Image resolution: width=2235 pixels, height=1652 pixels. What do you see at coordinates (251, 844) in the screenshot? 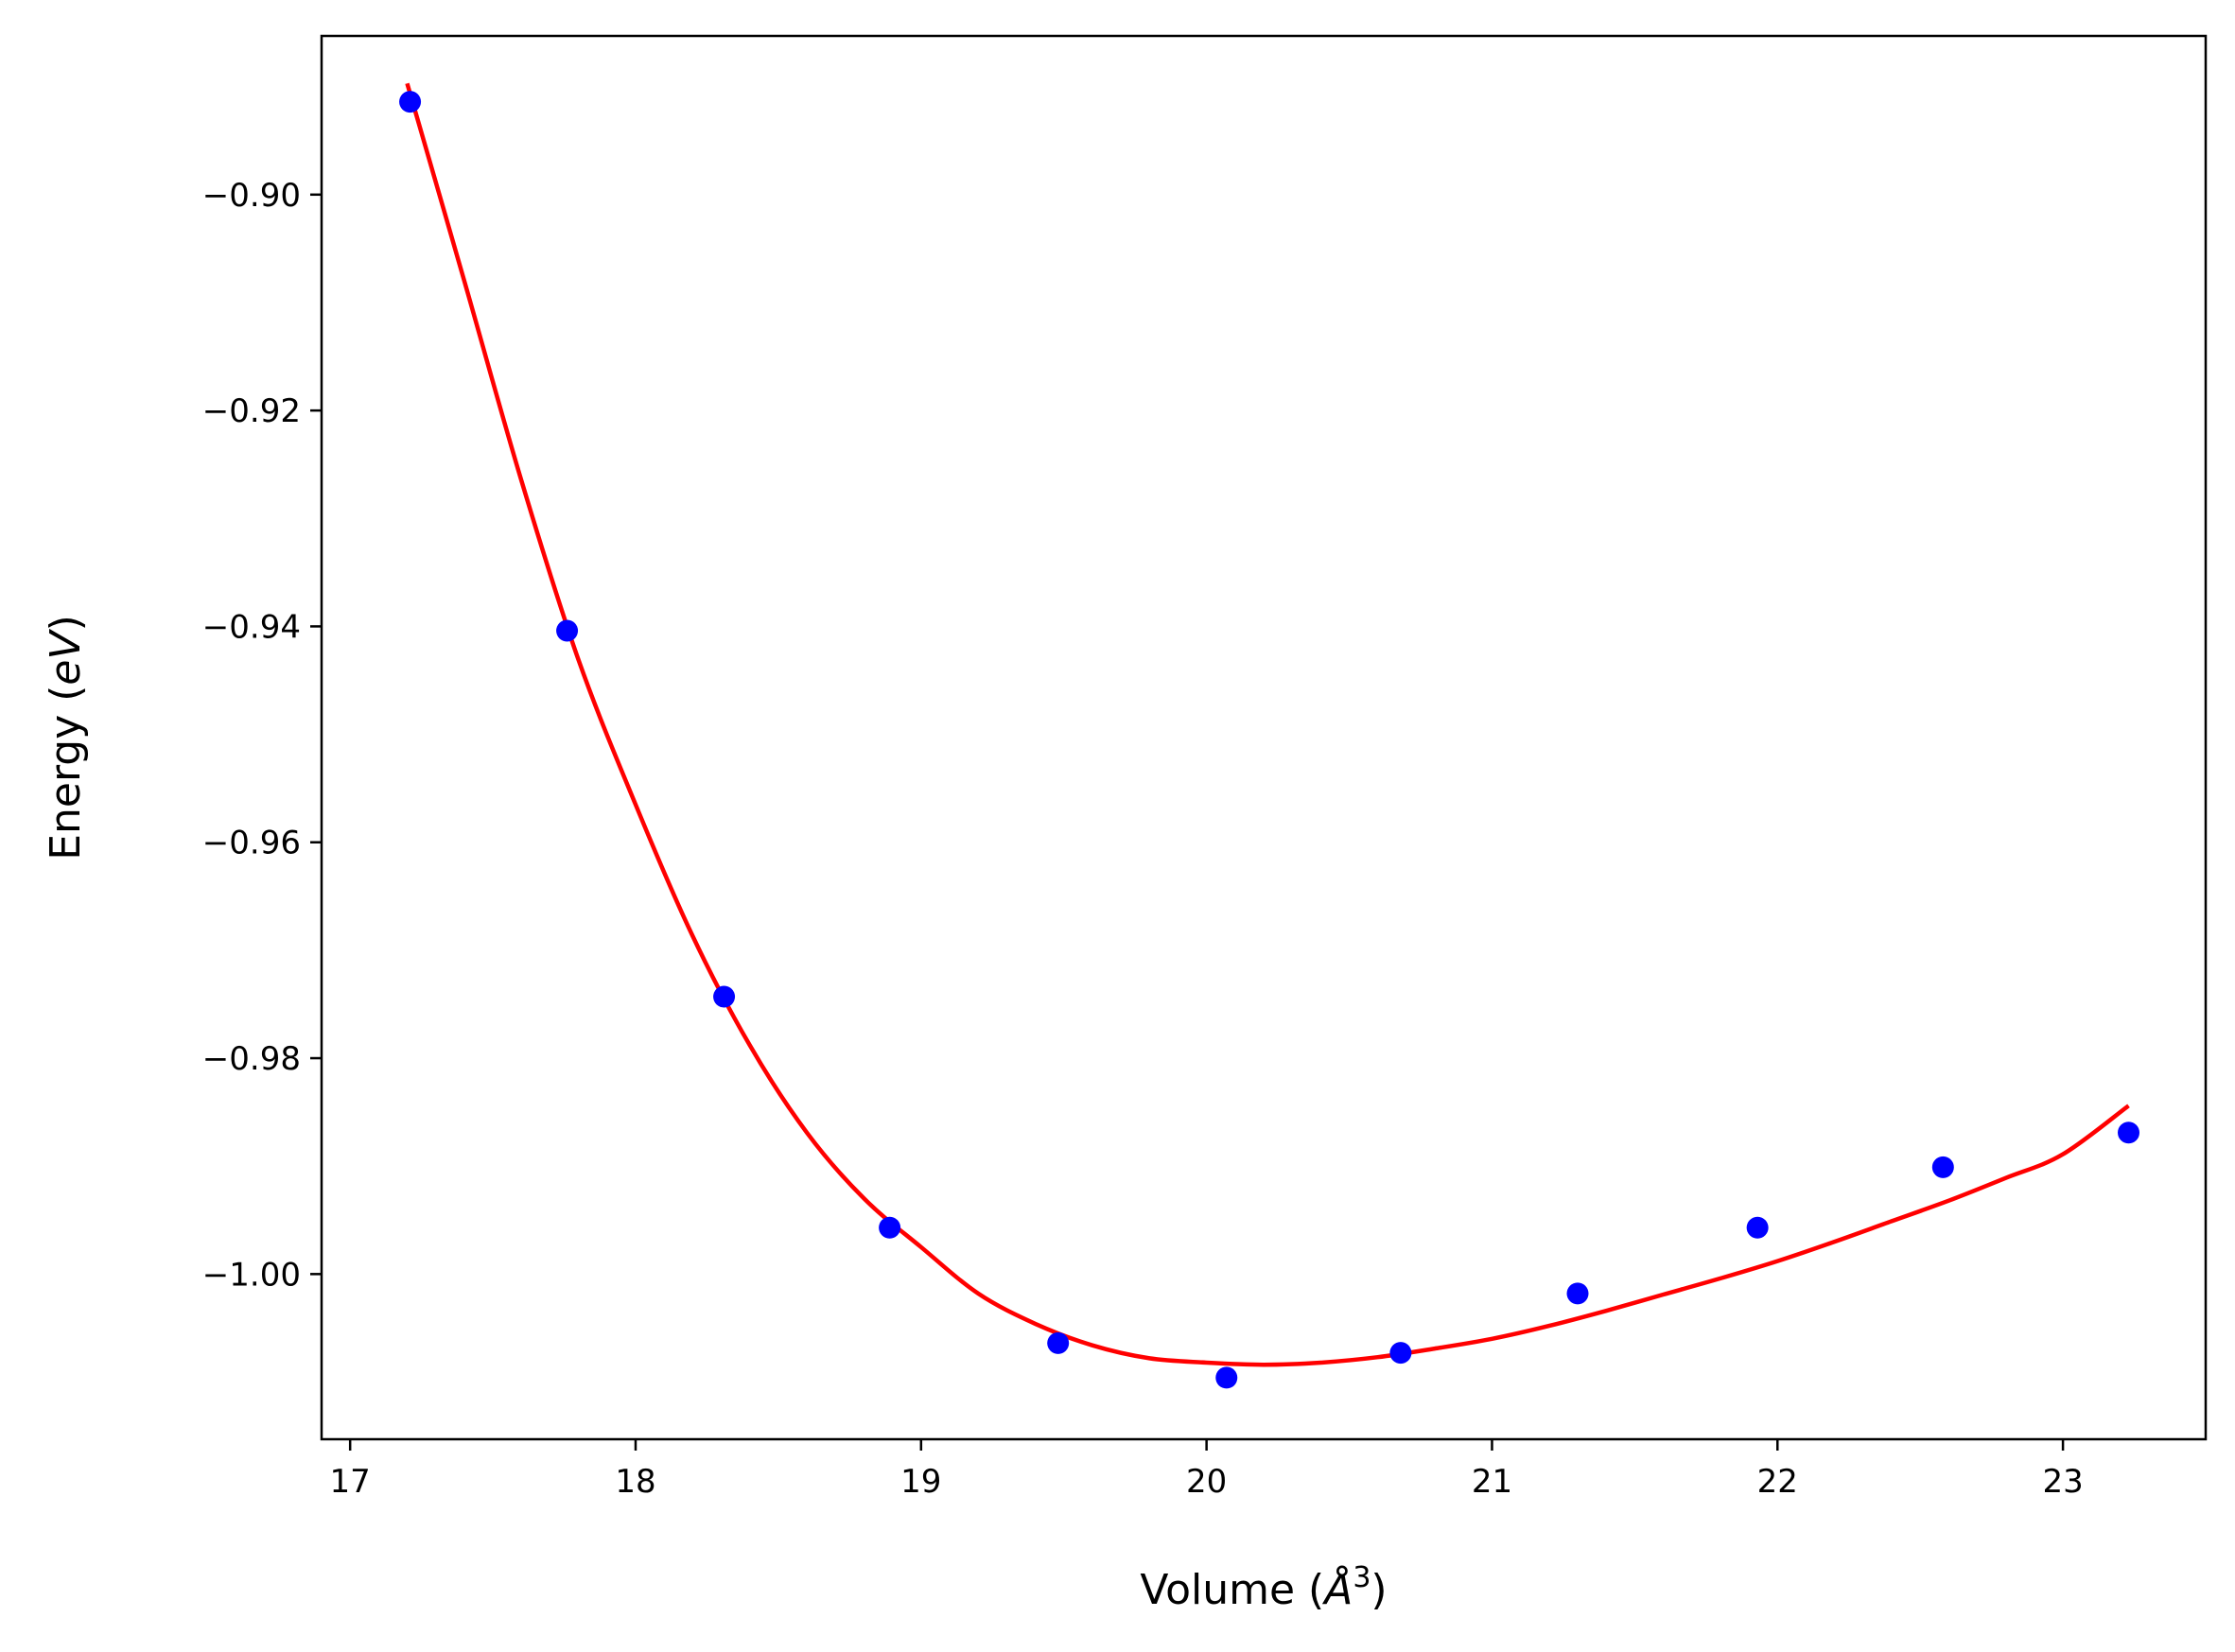
I see `y-tick-label: −0.96` at bounding box center [251, 844].